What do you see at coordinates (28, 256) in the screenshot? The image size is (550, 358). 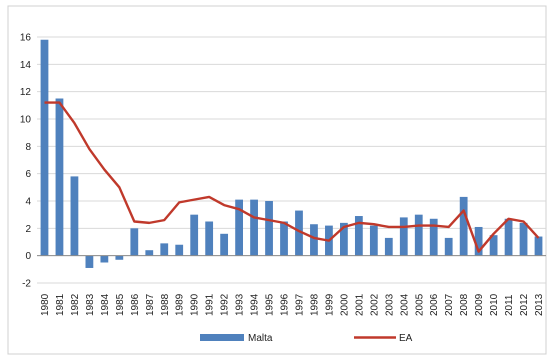 I see `y-tick-label: 0` at bounding box center [28, 256].